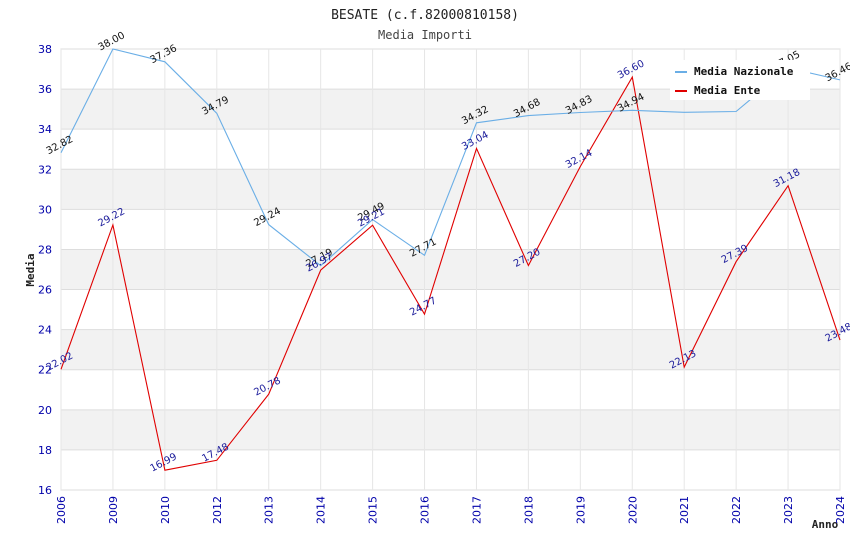 Image resolution: width=850 pixels, height=550 pixels. I want to click on x-tick-label: 2013, so click(269, 510).